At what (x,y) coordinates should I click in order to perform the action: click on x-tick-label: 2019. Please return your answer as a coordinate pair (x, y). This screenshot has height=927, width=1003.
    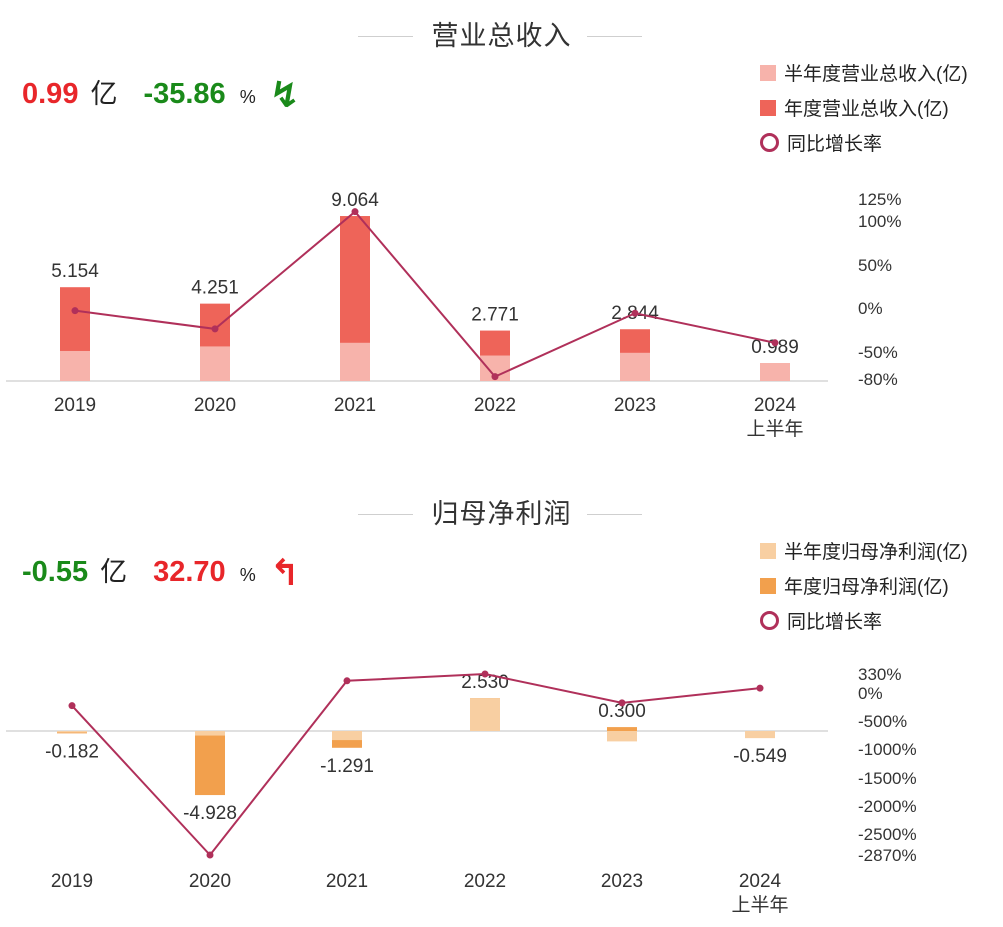
    Looking at the image, I should click on (75, 405).